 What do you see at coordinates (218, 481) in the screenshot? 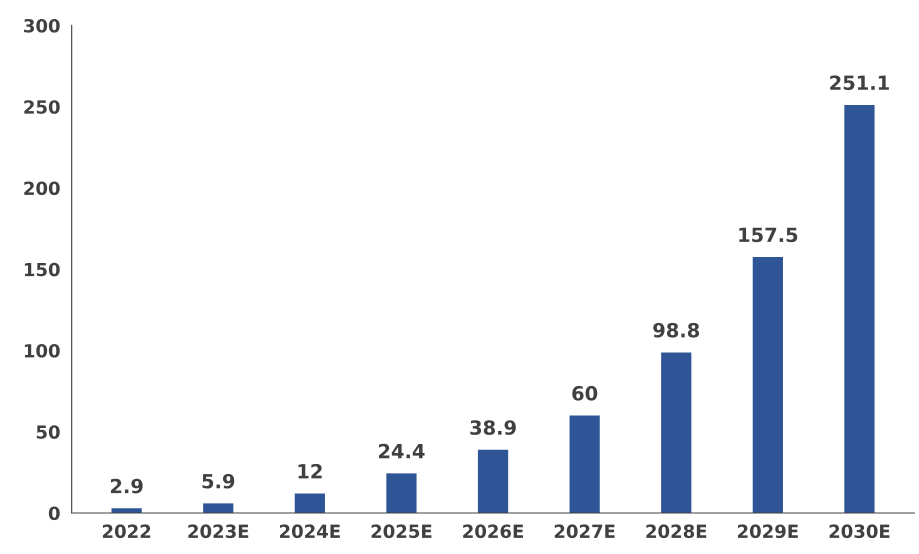
I see `data-label: 5.9` at bounding box center [218, 481].